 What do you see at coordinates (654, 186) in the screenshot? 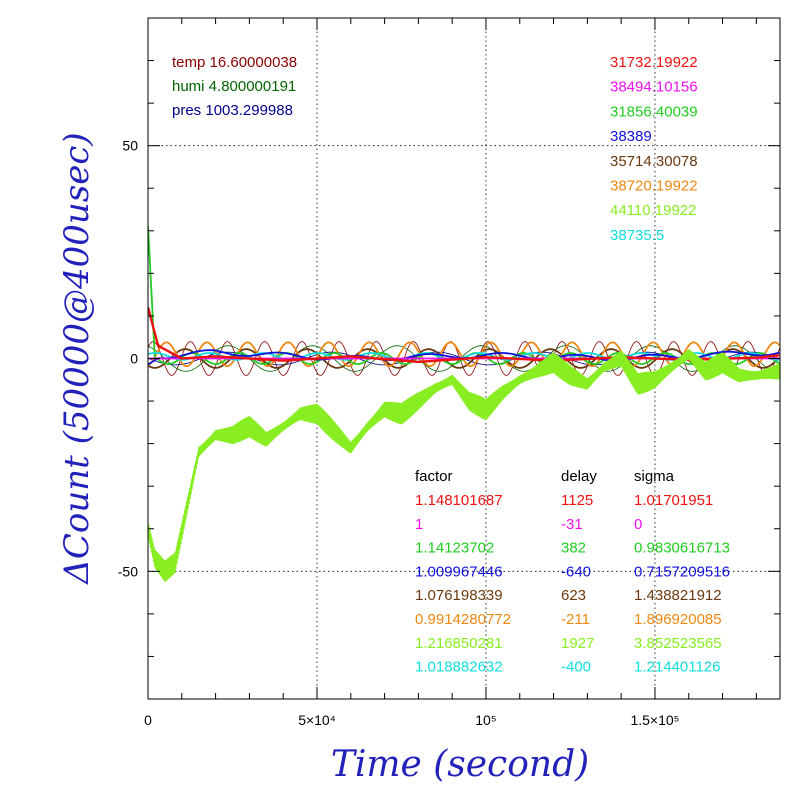
I see `series-mean-label: 38720.19922` at bounding box center [654, 186].